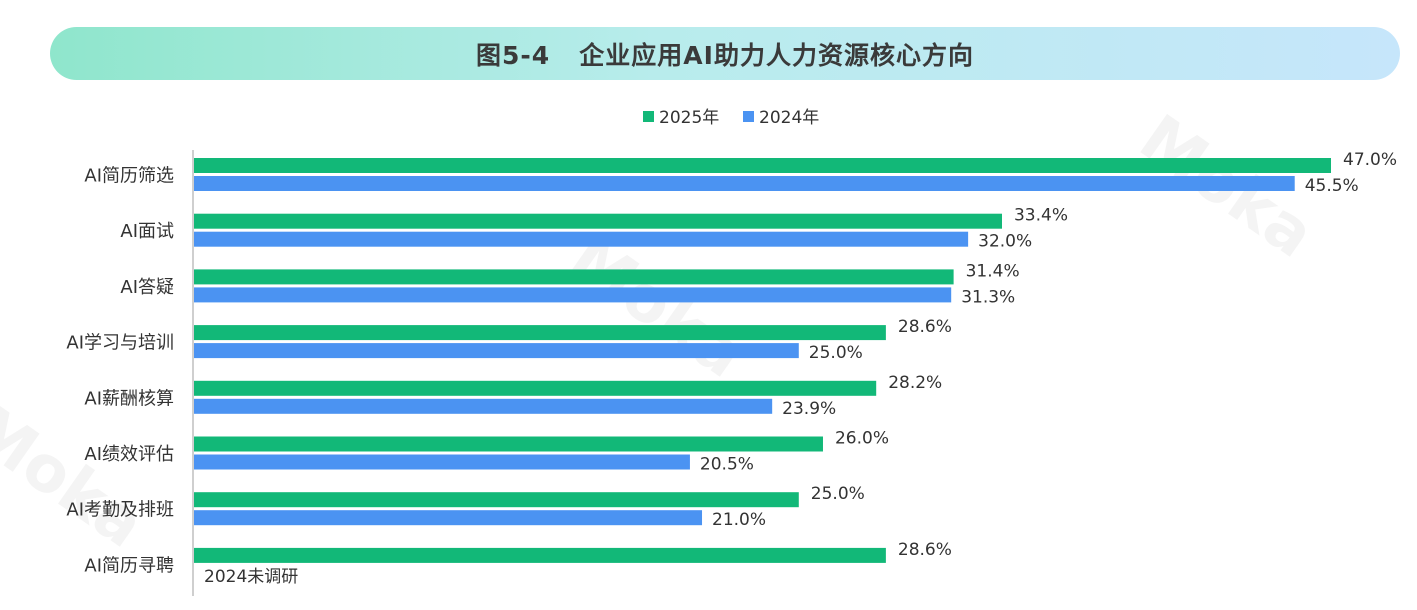 This screenshot has height=610, width=1417. Describe the element at coordinates (129, 454) in the screenshot. I see `category-label: AI绩效评估` at that location.